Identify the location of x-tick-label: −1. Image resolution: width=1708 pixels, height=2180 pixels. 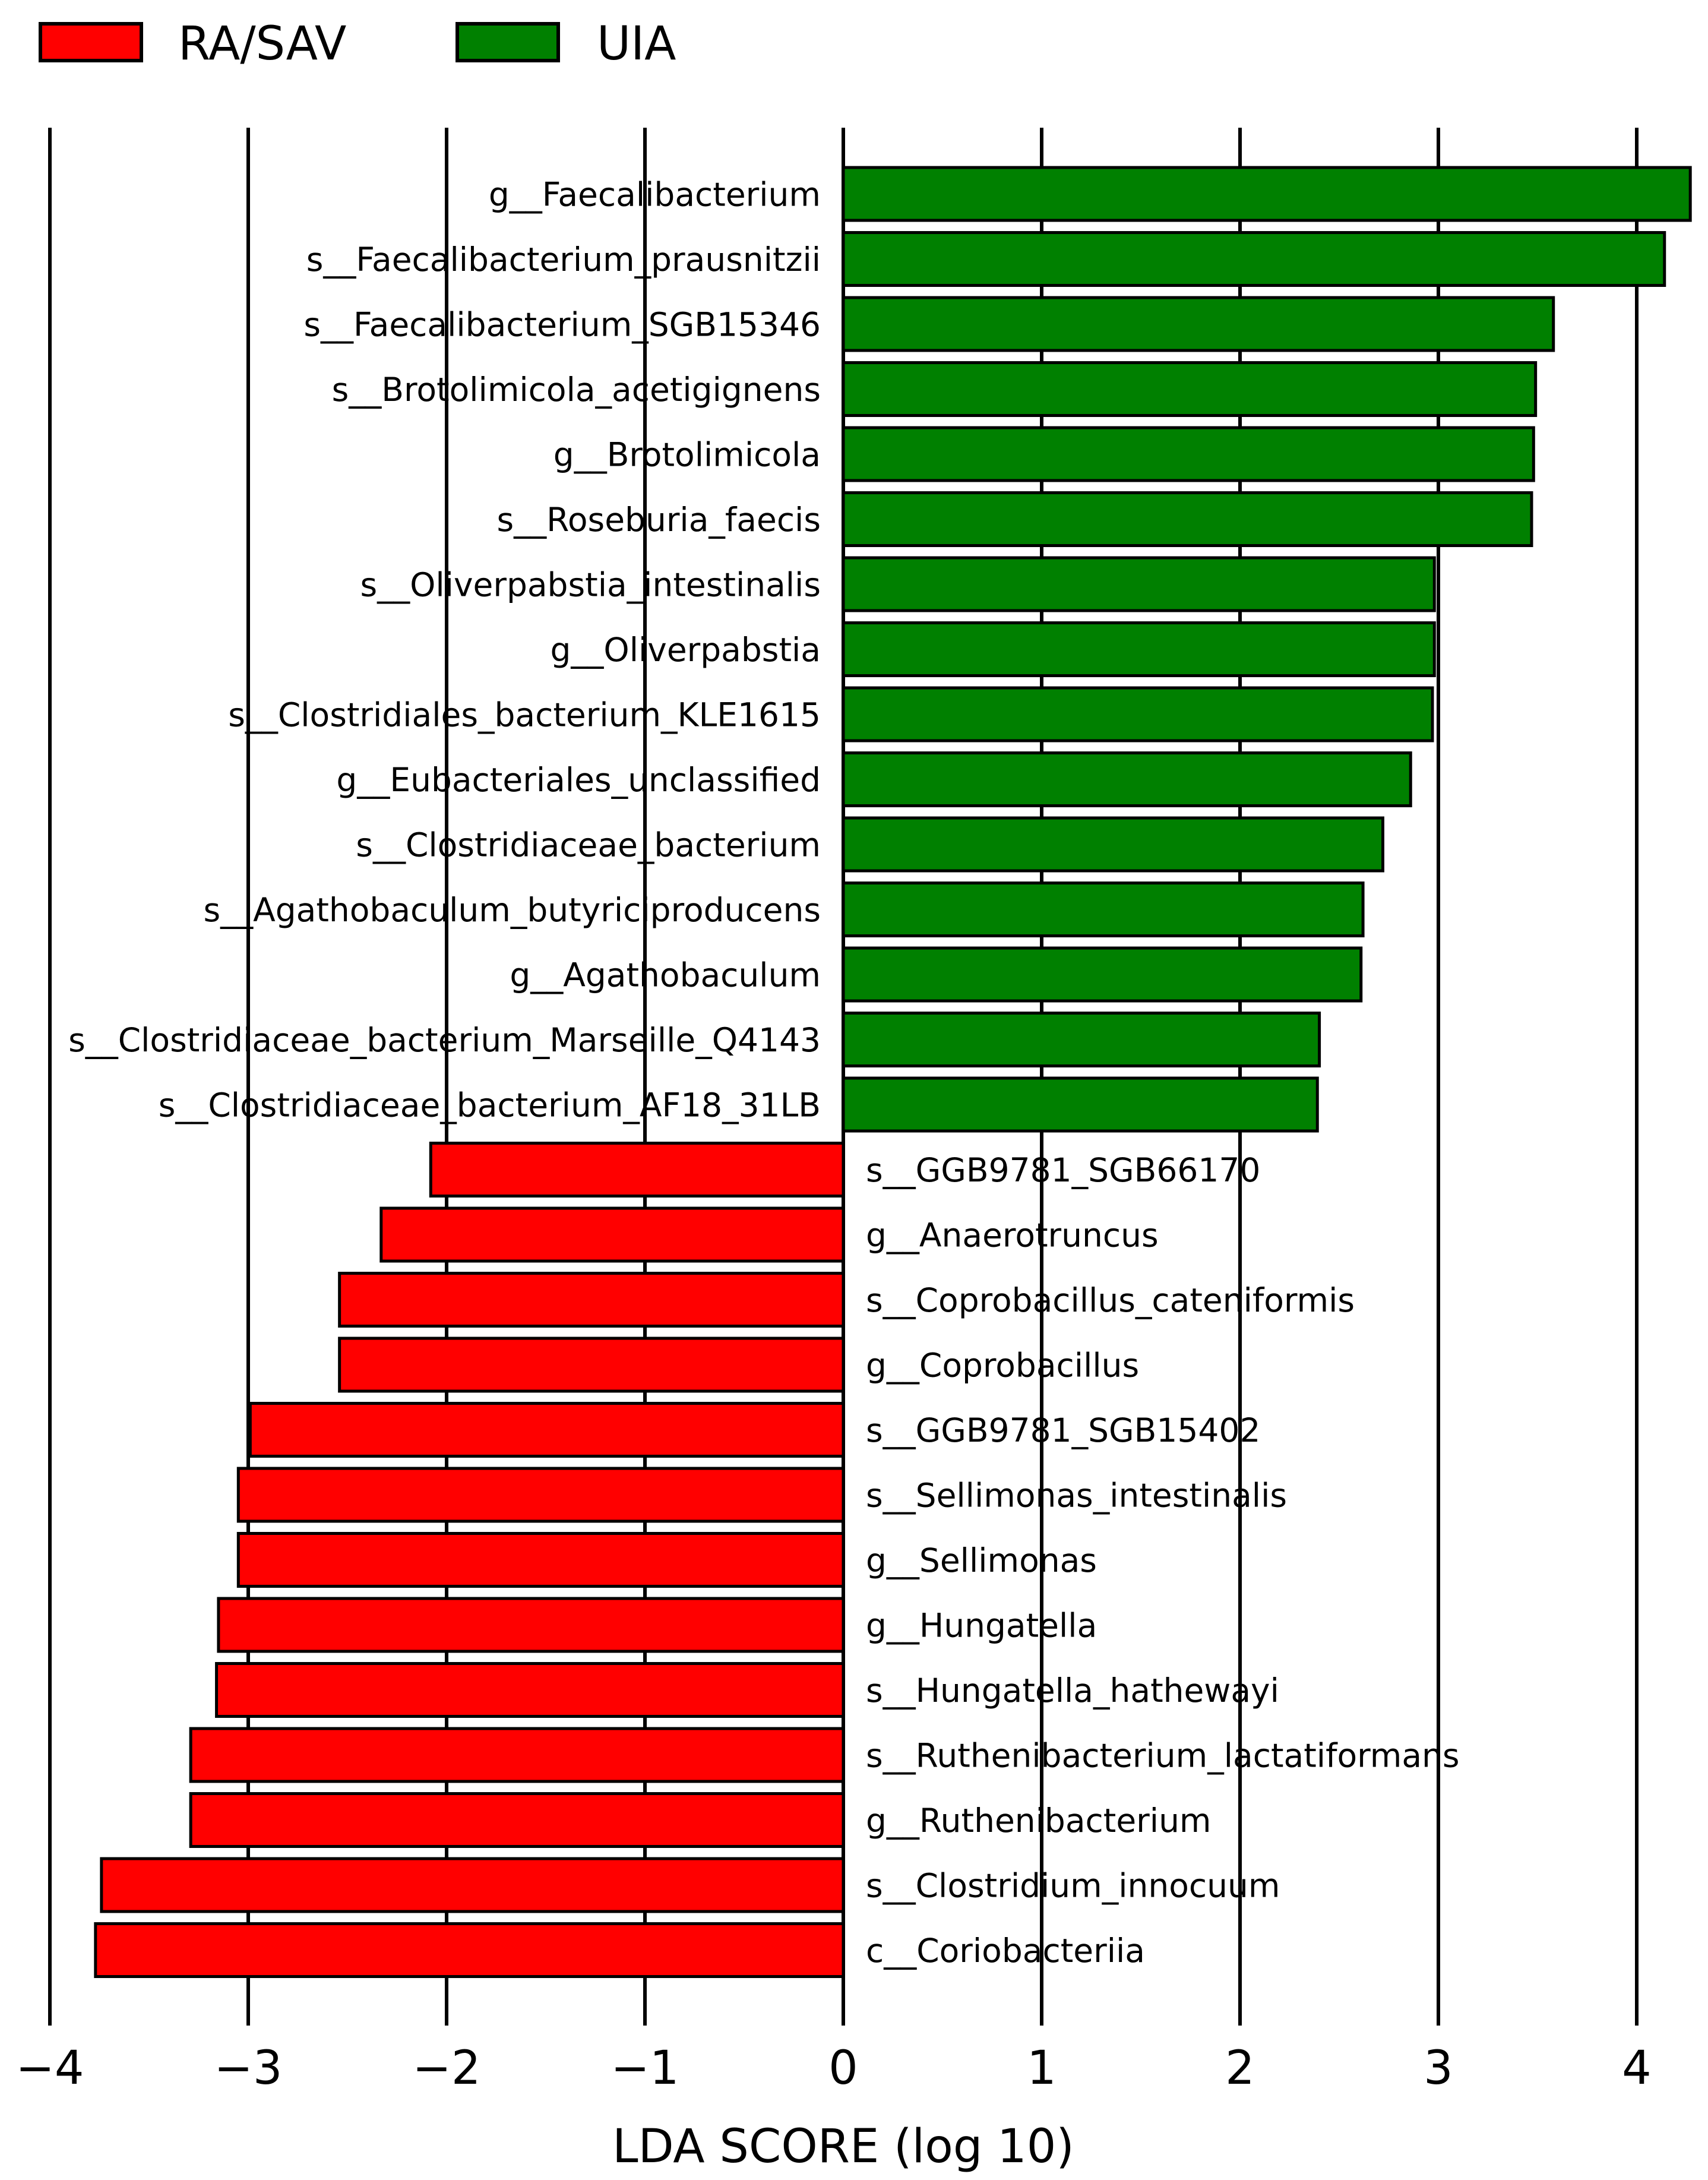
(645, 2068).